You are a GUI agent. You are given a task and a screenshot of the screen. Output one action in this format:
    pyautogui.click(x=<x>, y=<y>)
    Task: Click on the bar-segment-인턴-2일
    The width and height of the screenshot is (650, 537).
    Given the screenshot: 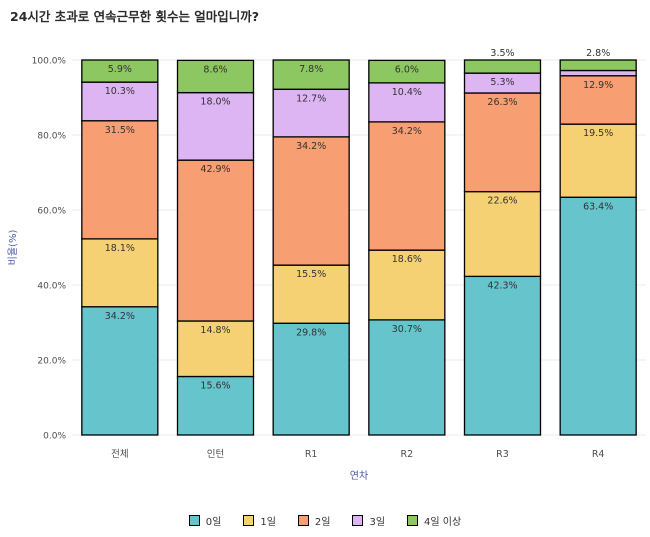 What is the action you would take?
    pyautogui.click(x=215, y=240)
    